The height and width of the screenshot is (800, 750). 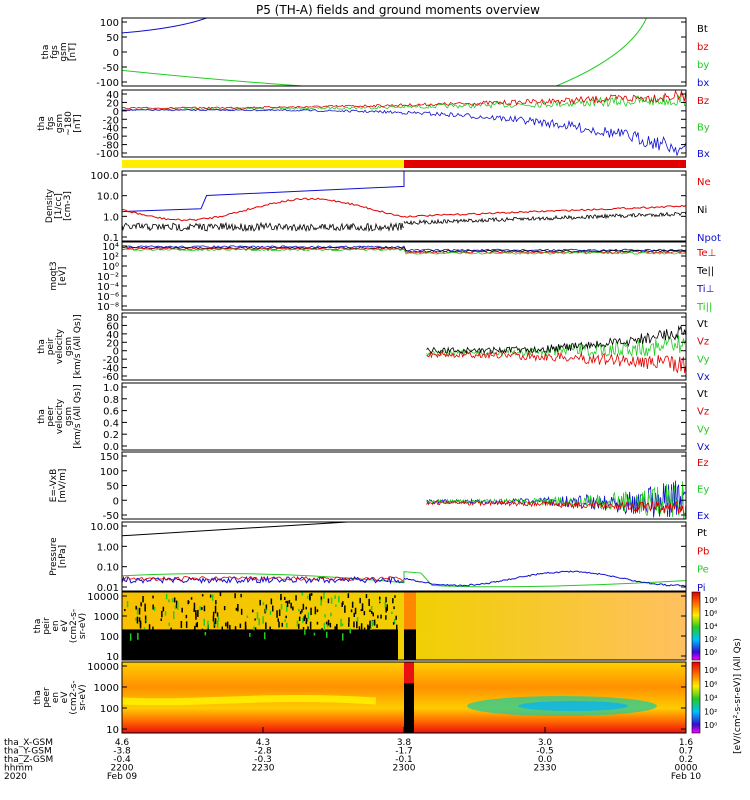 What do you see at coordinates (556, 500) in the screenshot?
I see `series-ey` at bounding box center [556, 500].